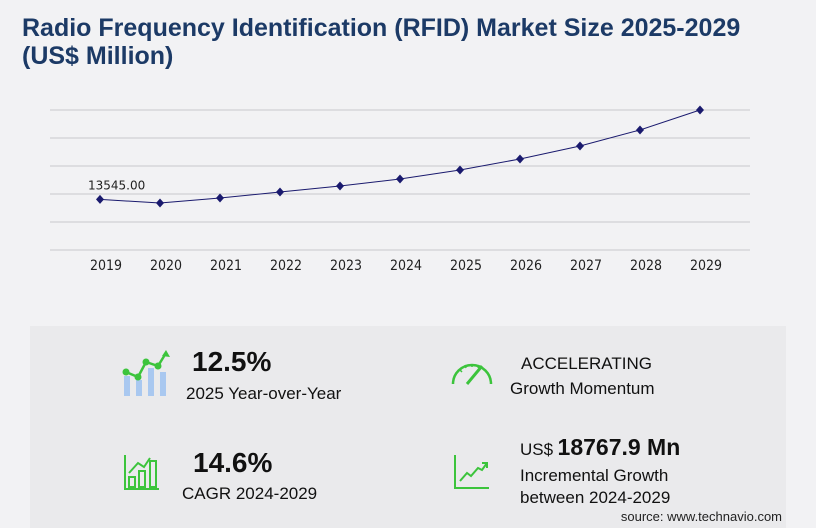 This screenshot has height=528, width=816. I want to click on x-tick-label: 2029, so click(706, 266).